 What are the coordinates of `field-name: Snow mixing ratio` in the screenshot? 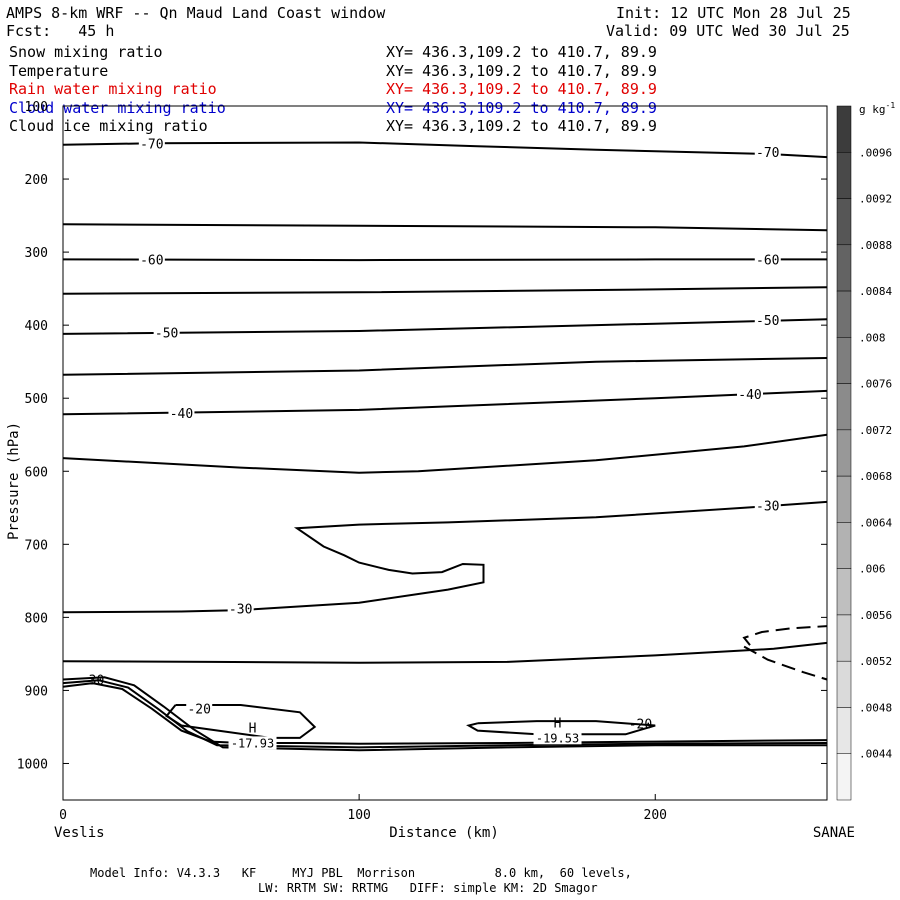 It's located at (86, 52).